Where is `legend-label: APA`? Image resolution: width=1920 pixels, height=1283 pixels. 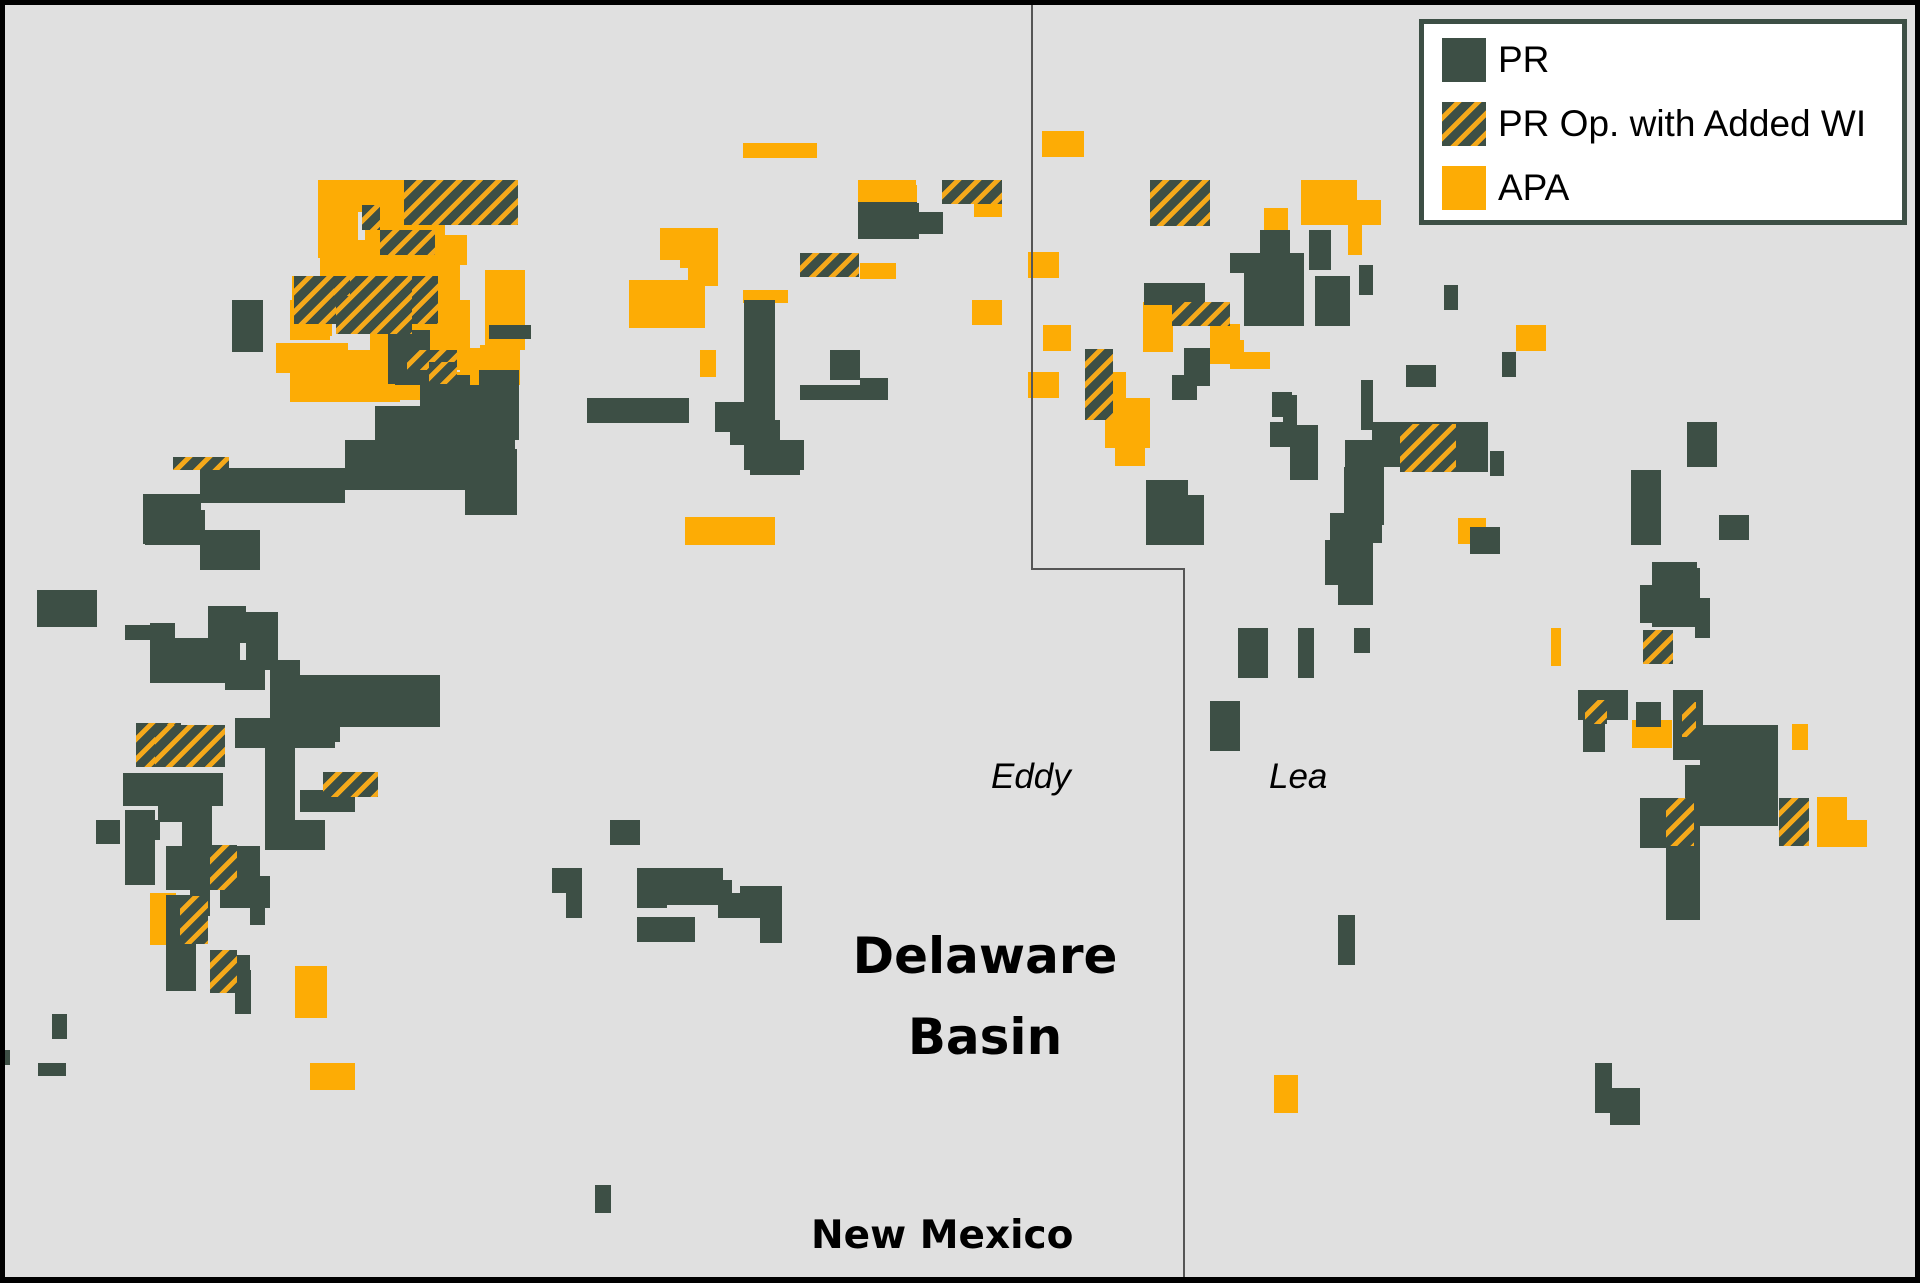 legend-label: APA is located at coordinates (1534, 187).